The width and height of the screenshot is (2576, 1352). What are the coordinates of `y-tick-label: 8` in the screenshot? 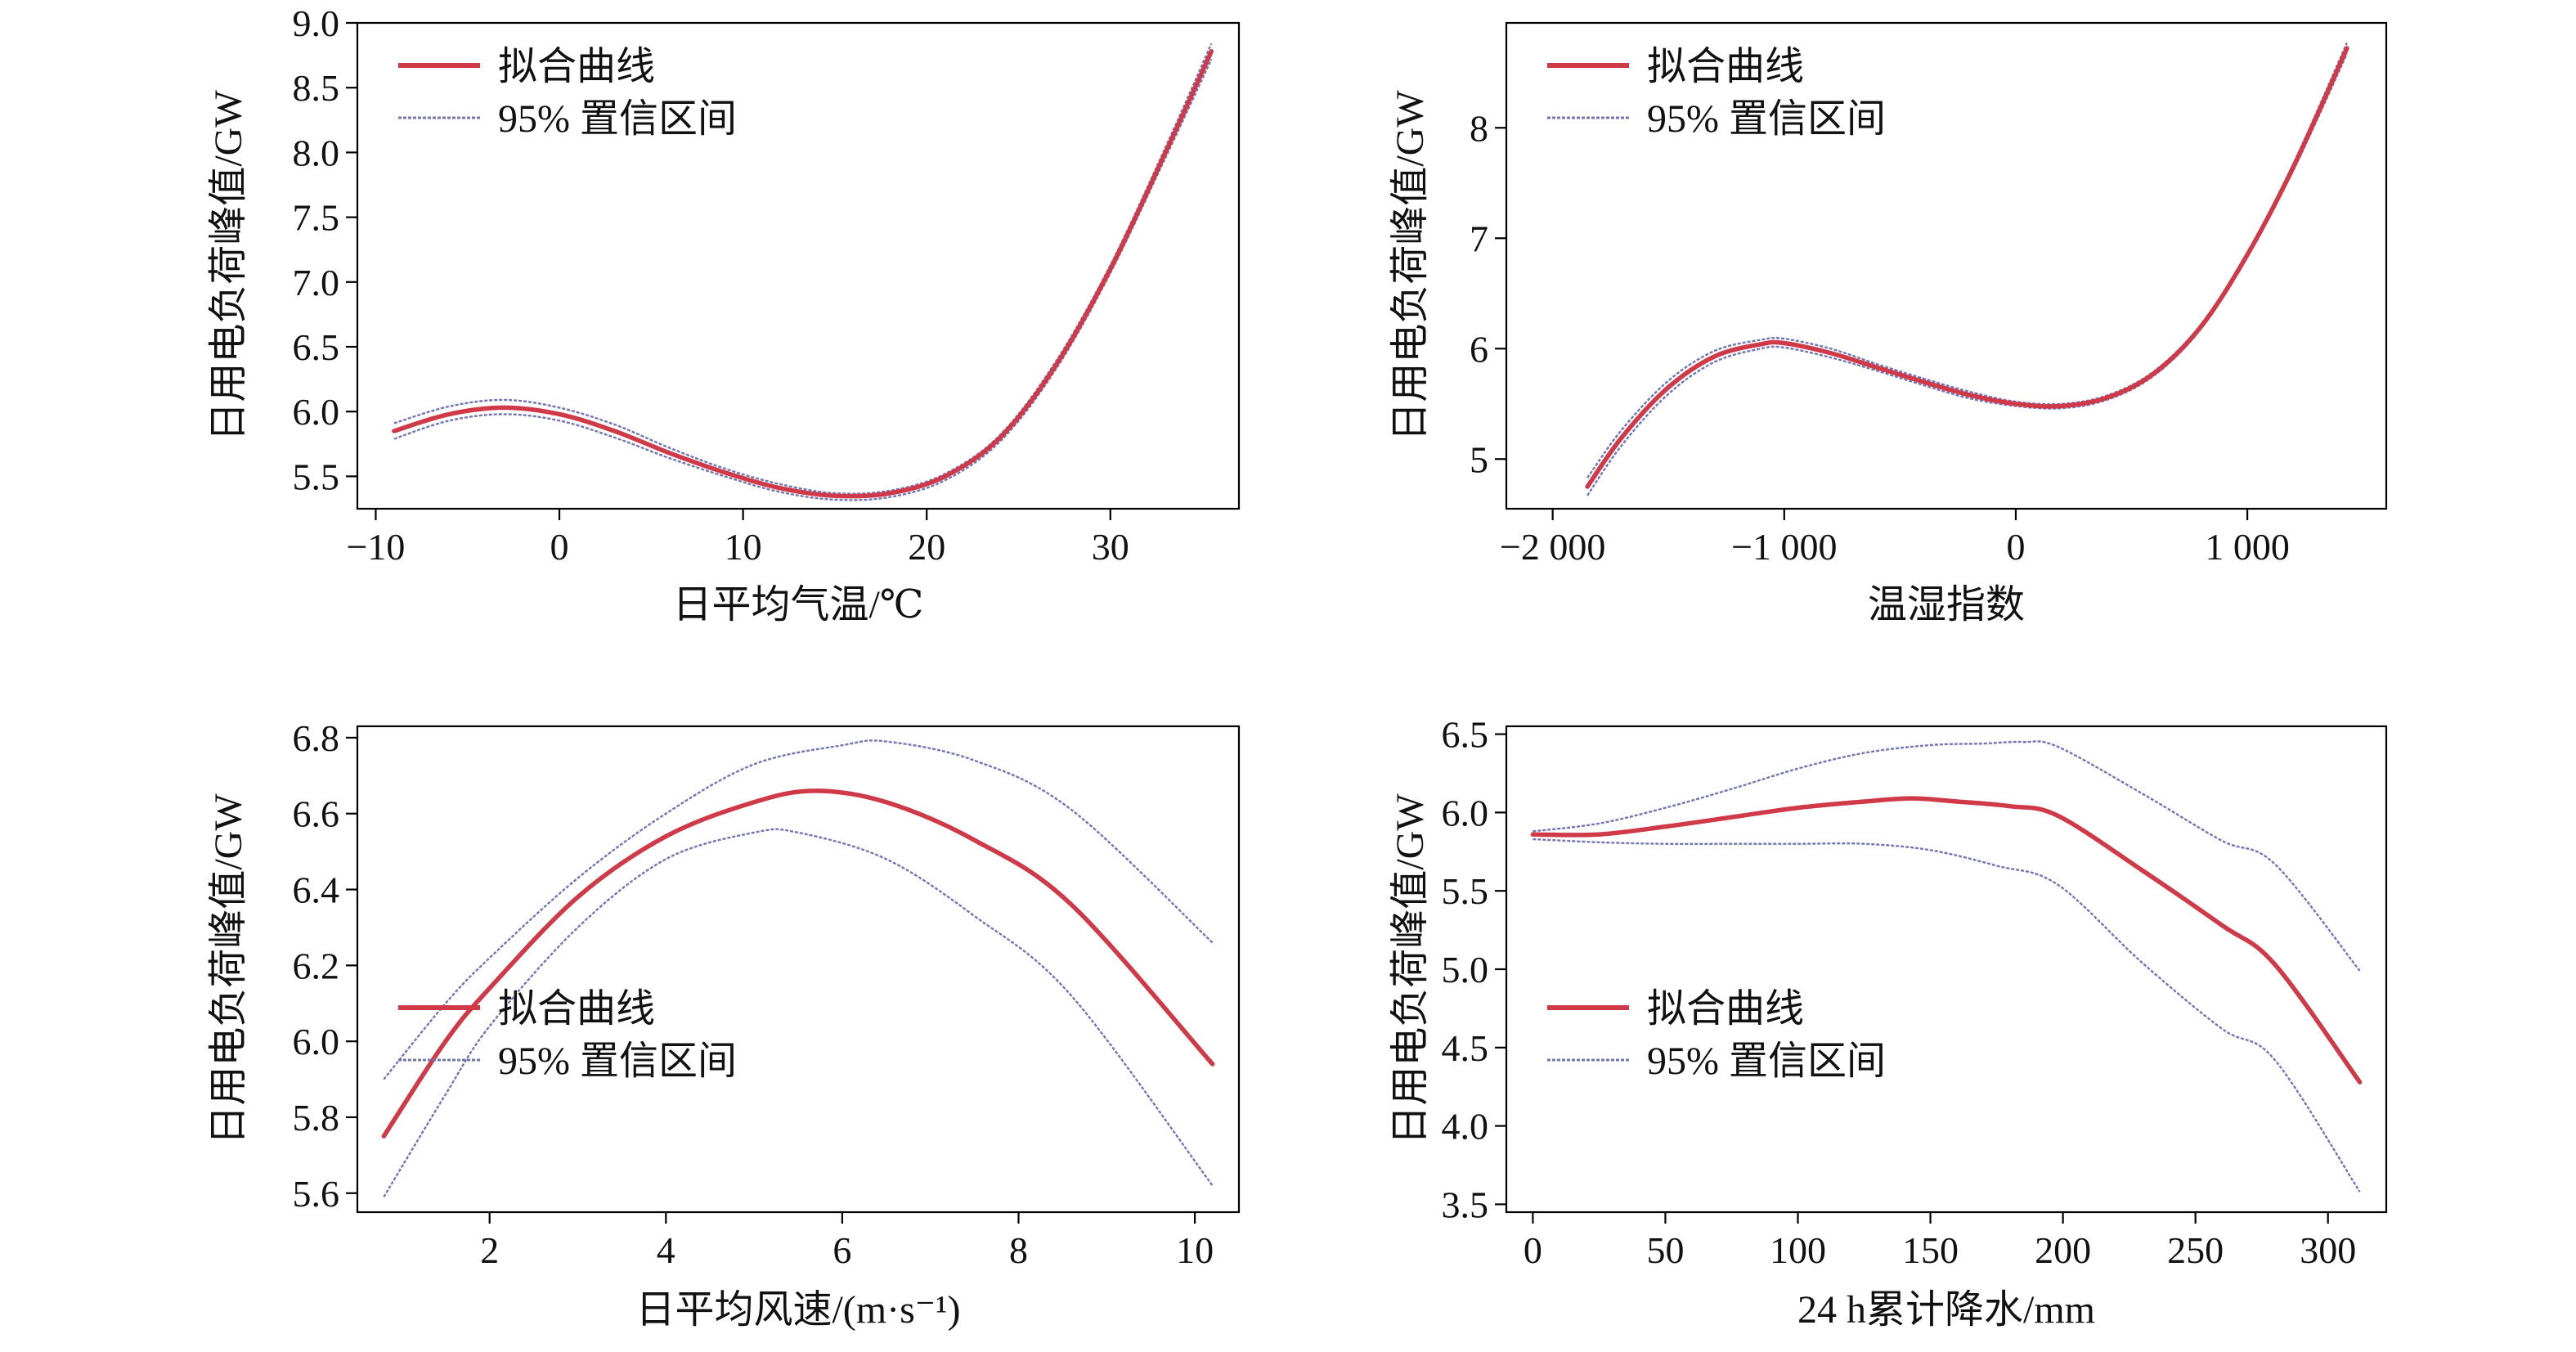 It's located at (1479, 128).